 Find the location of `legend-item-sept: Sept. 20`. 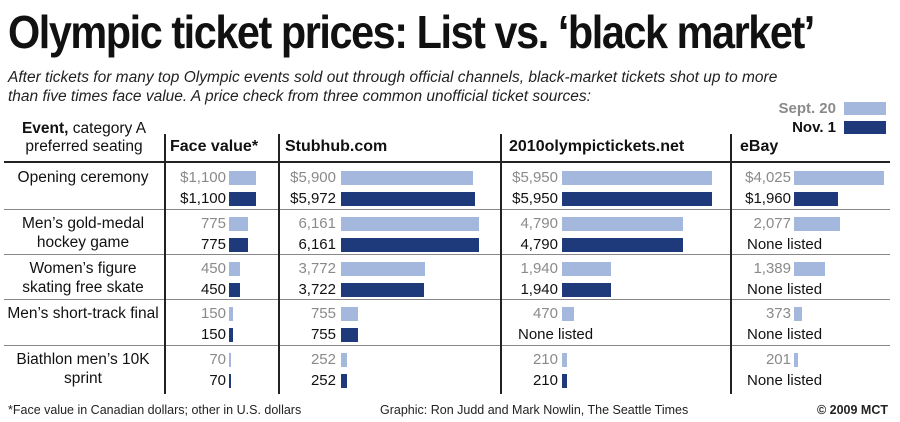

legend-item-sept: Sept. 20 is located at coordinates (832, 108).